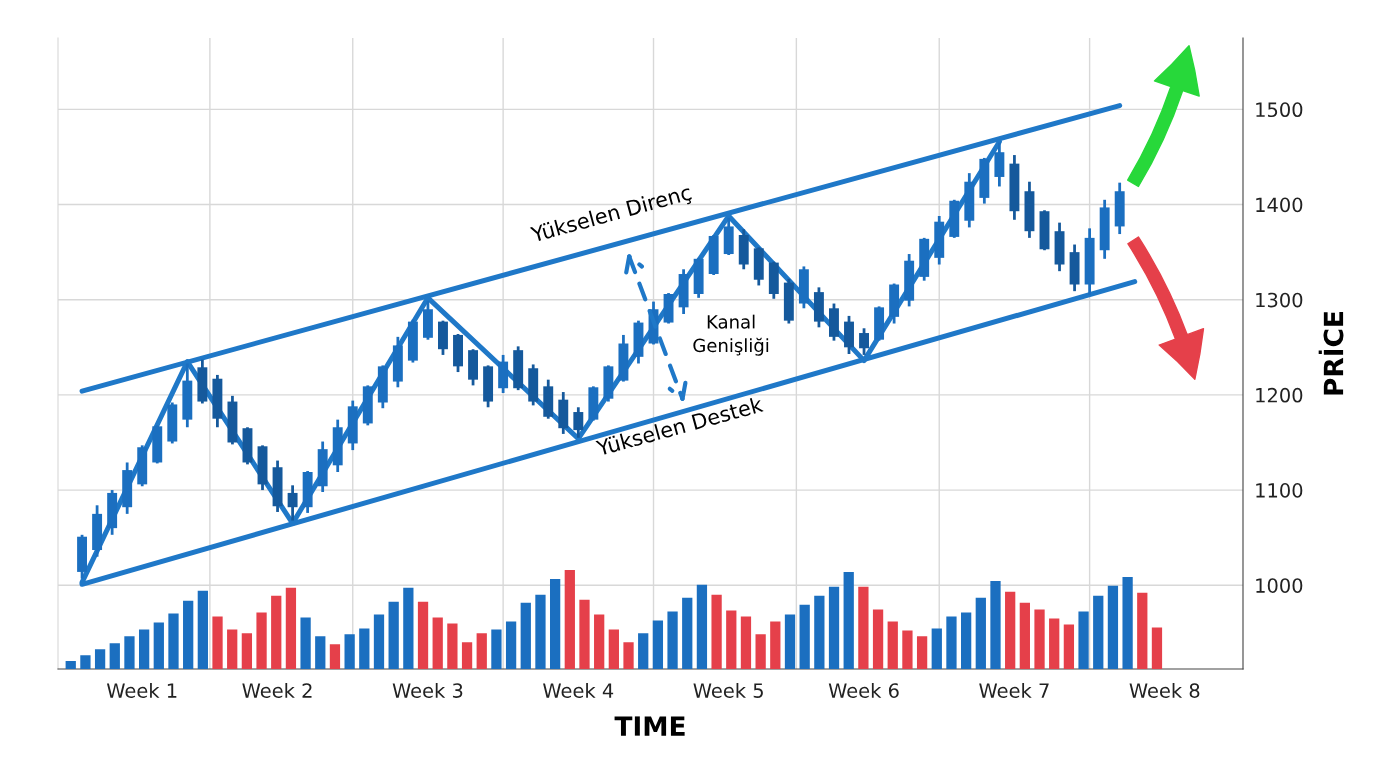  Describe the element at coordinates (1279, 110) in the screenshot. I see `y-tick-label: 1500` at that location.